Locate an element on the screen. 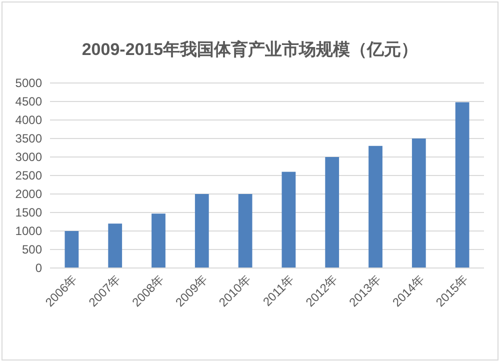  y-tick-label: 4000 is located at coordinates (28, 119).